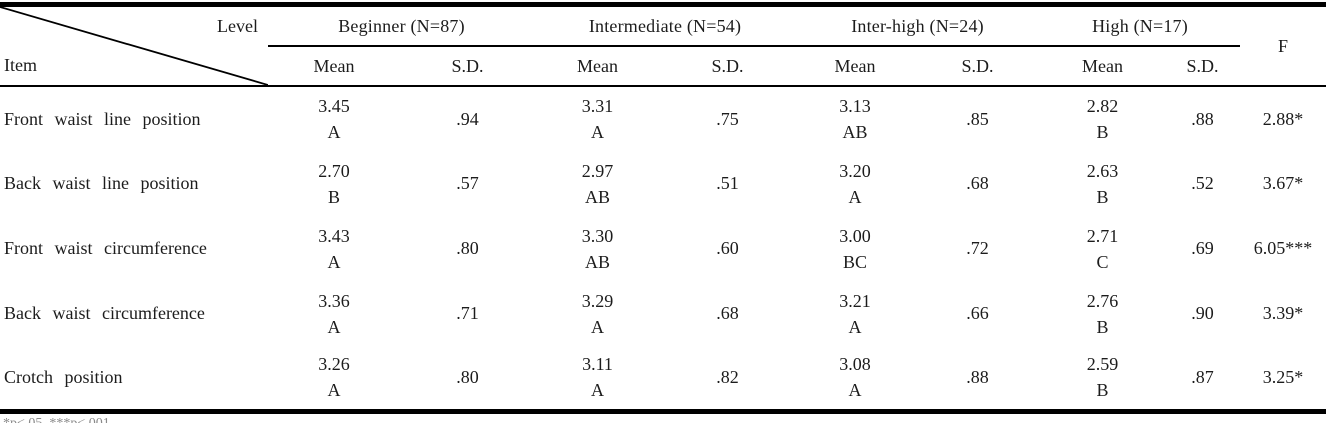  Describe the element at coordinates (597, 118) in the screenshot. I see `mean-cell: 3.31 A` at that location.